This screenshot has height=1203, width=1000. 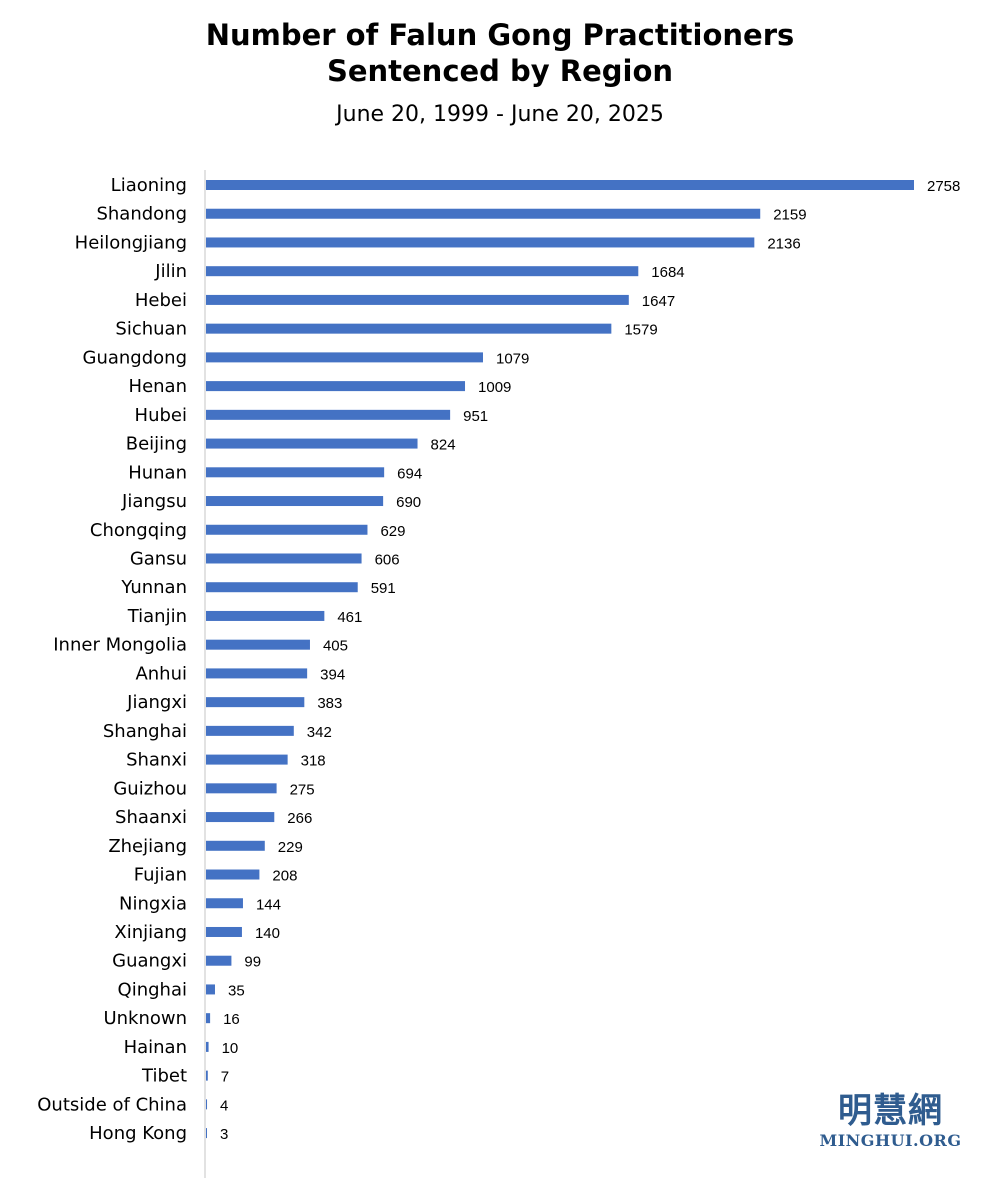 What do you see at coordinates (131, 242) in the screenshot?
I see `category-label: Heilongjiang` at bounding box center [131, 242].